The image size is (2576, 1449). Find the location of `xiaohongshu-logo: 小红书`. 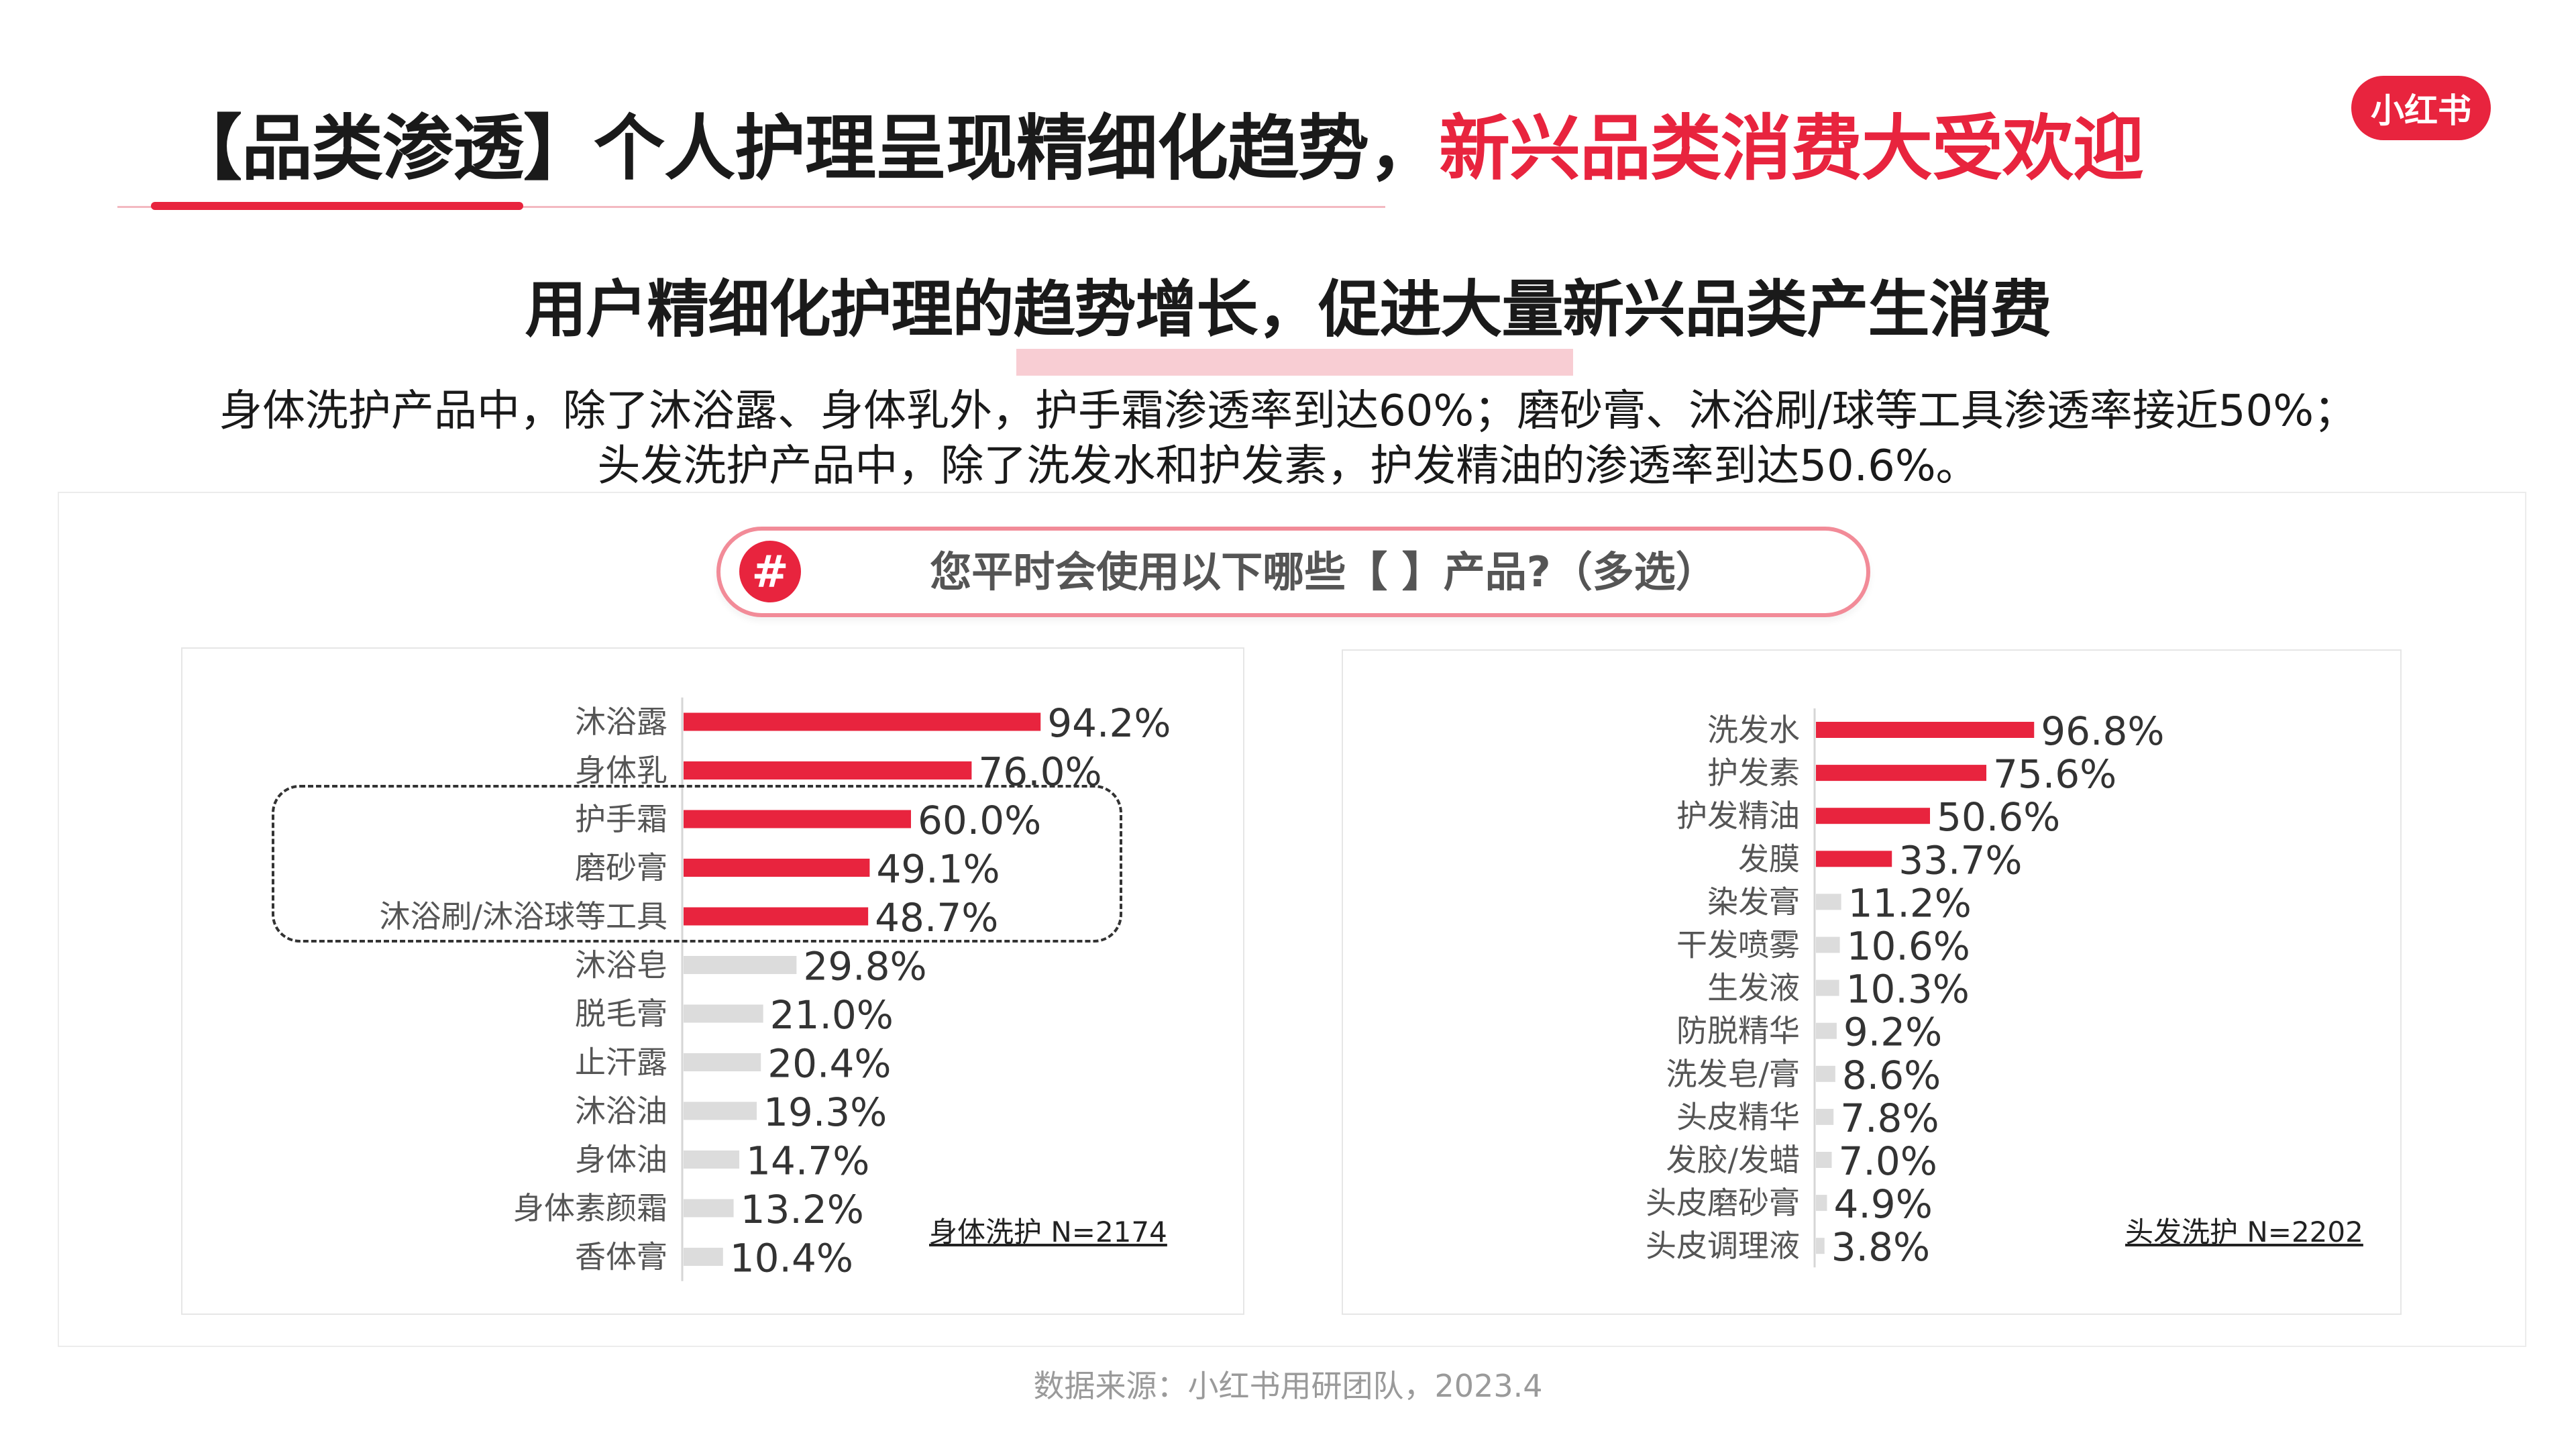

xiaohongshu-logo: 小红书 is located at coordinates (2421, 108).